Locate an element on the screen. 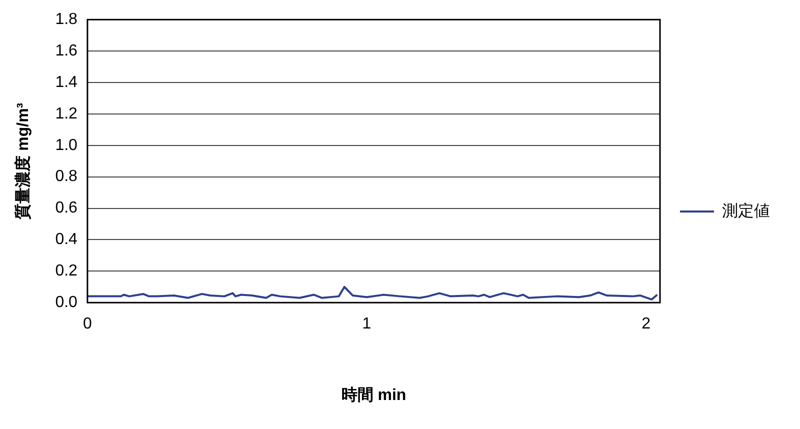  y-tick-label: 0.6 is located at coordinates (66, 208).